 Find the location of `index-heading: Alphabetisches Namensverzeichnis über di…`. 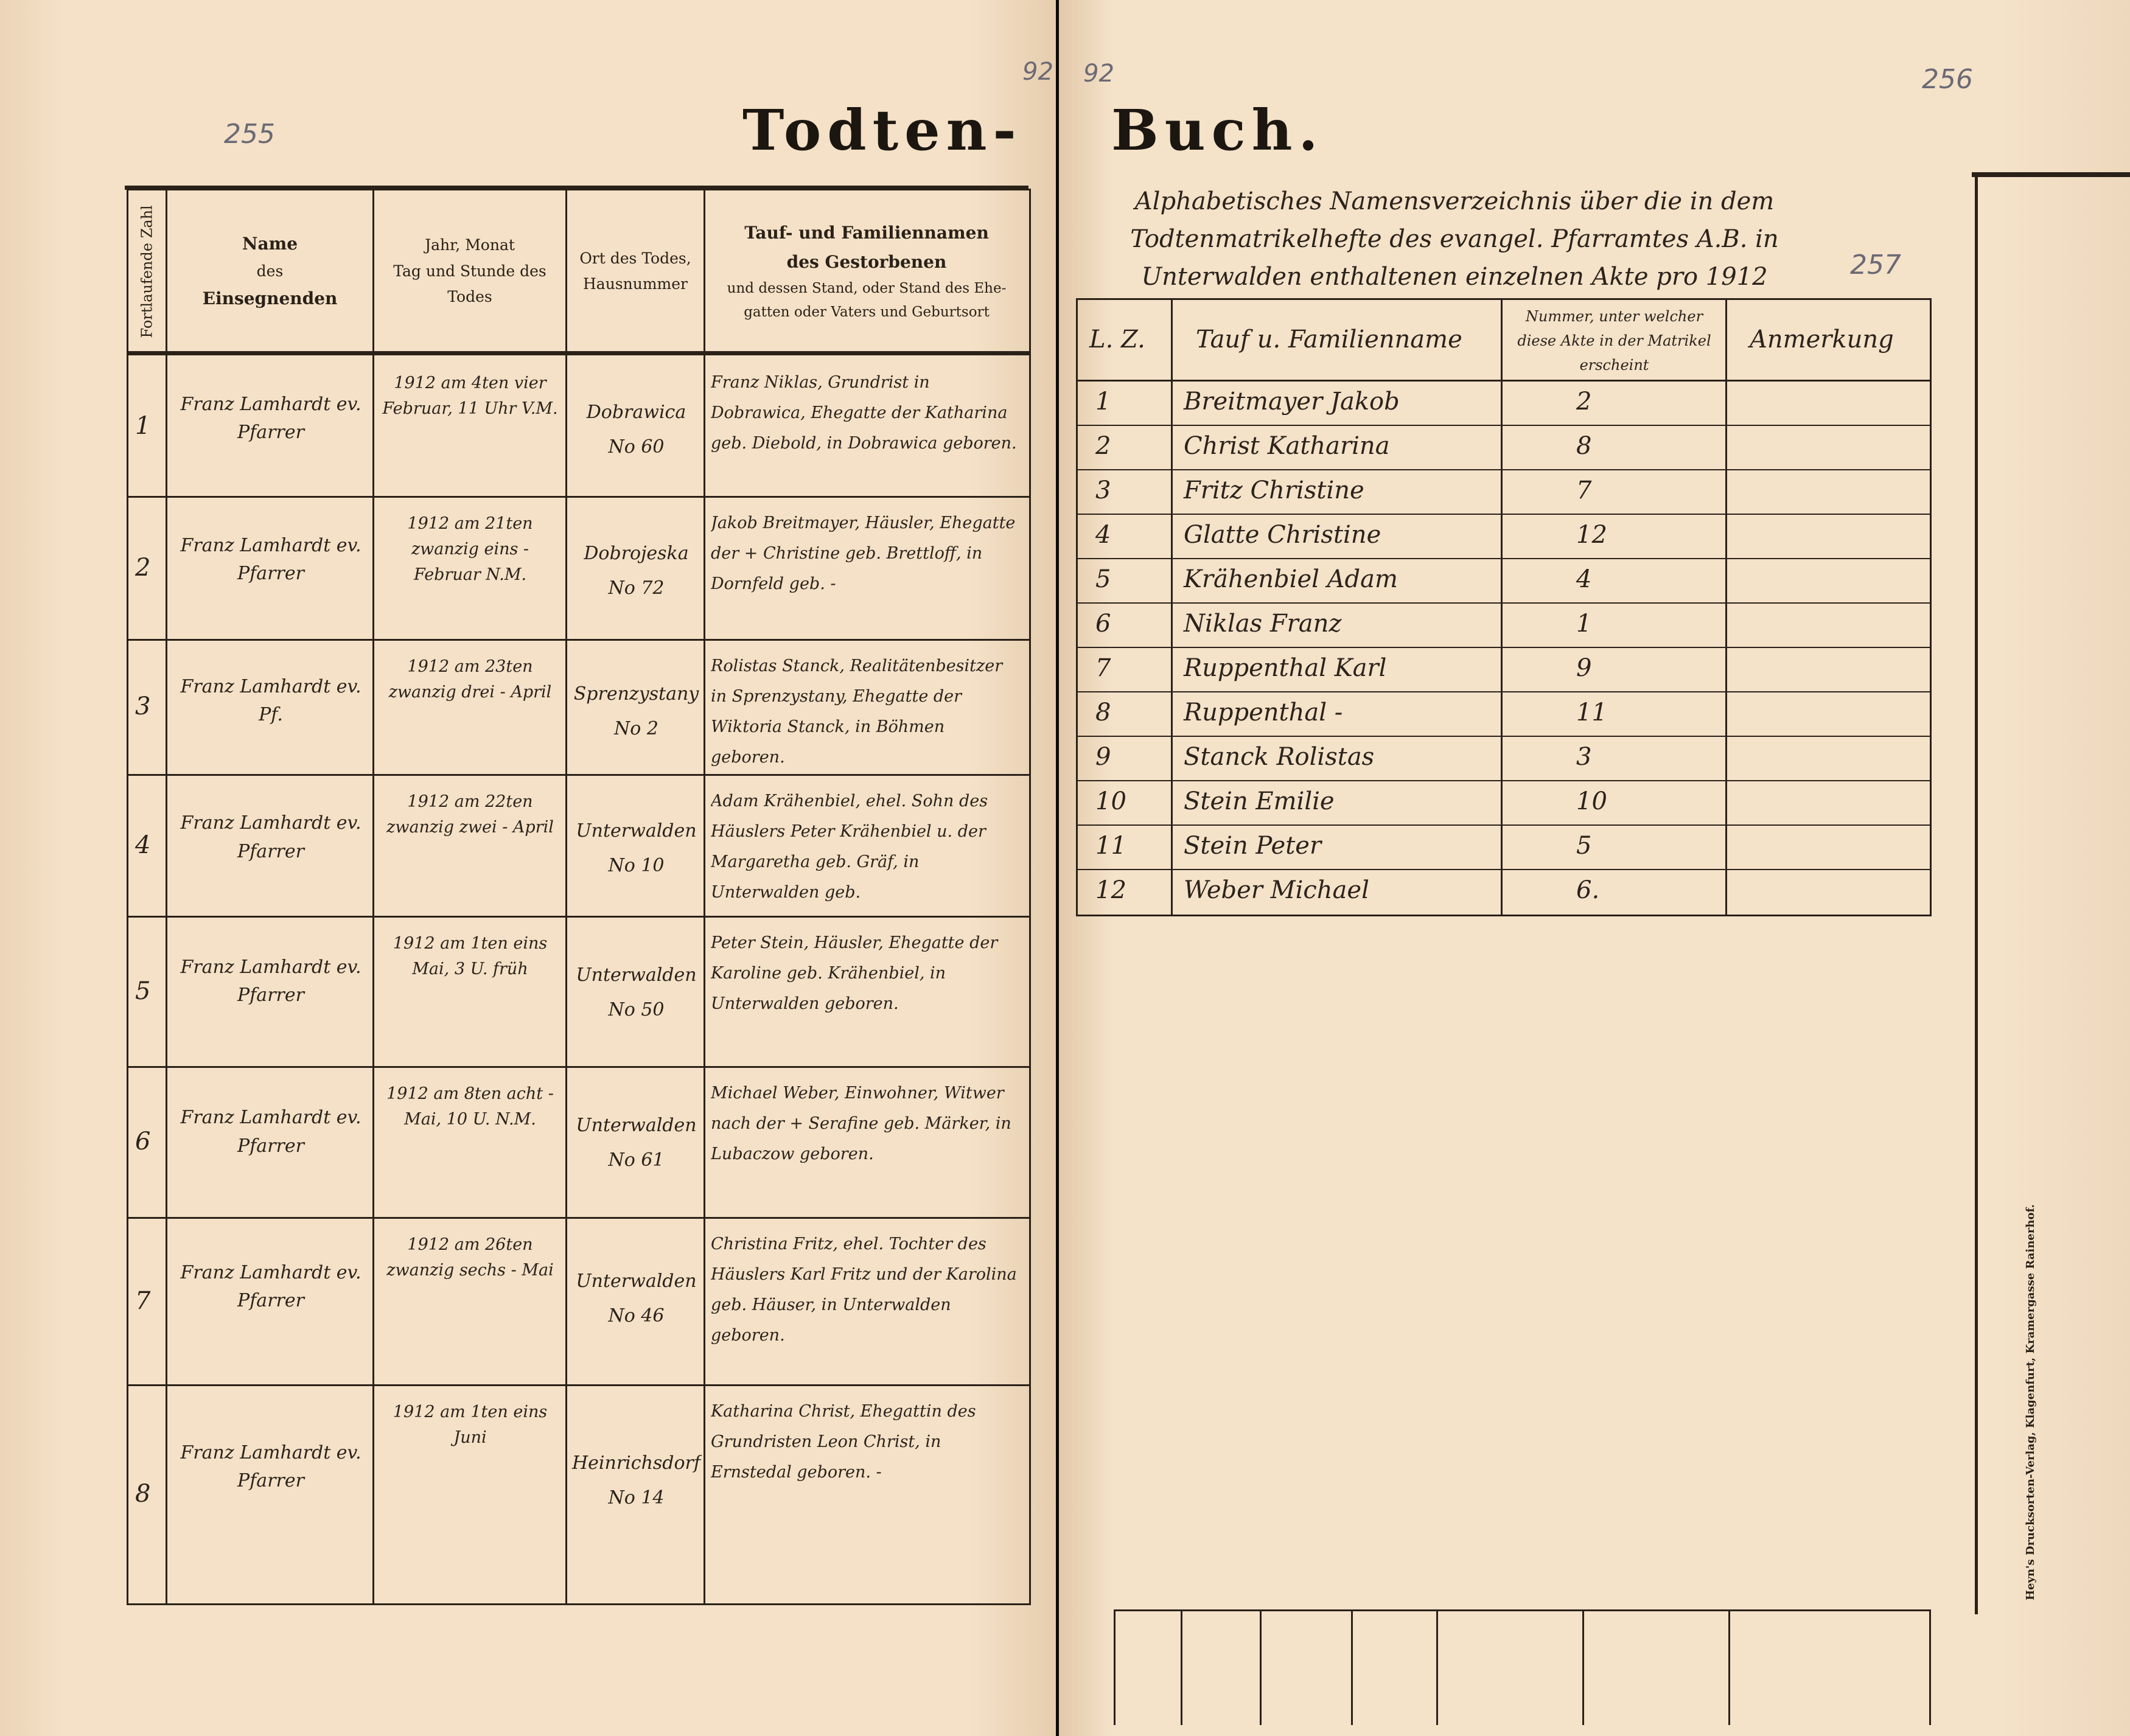

index-heading: Alphabetisches Namensverzeichnis über di… is located at coordinates (1454, 239).